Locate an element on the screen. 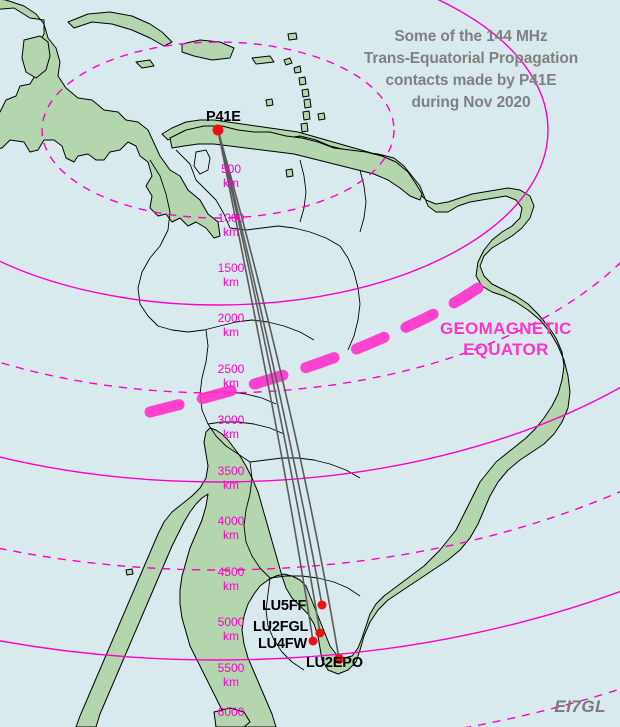 This screenshot has height=727, width=620. path-to-LU4FW is located at coordinates (265, 385).